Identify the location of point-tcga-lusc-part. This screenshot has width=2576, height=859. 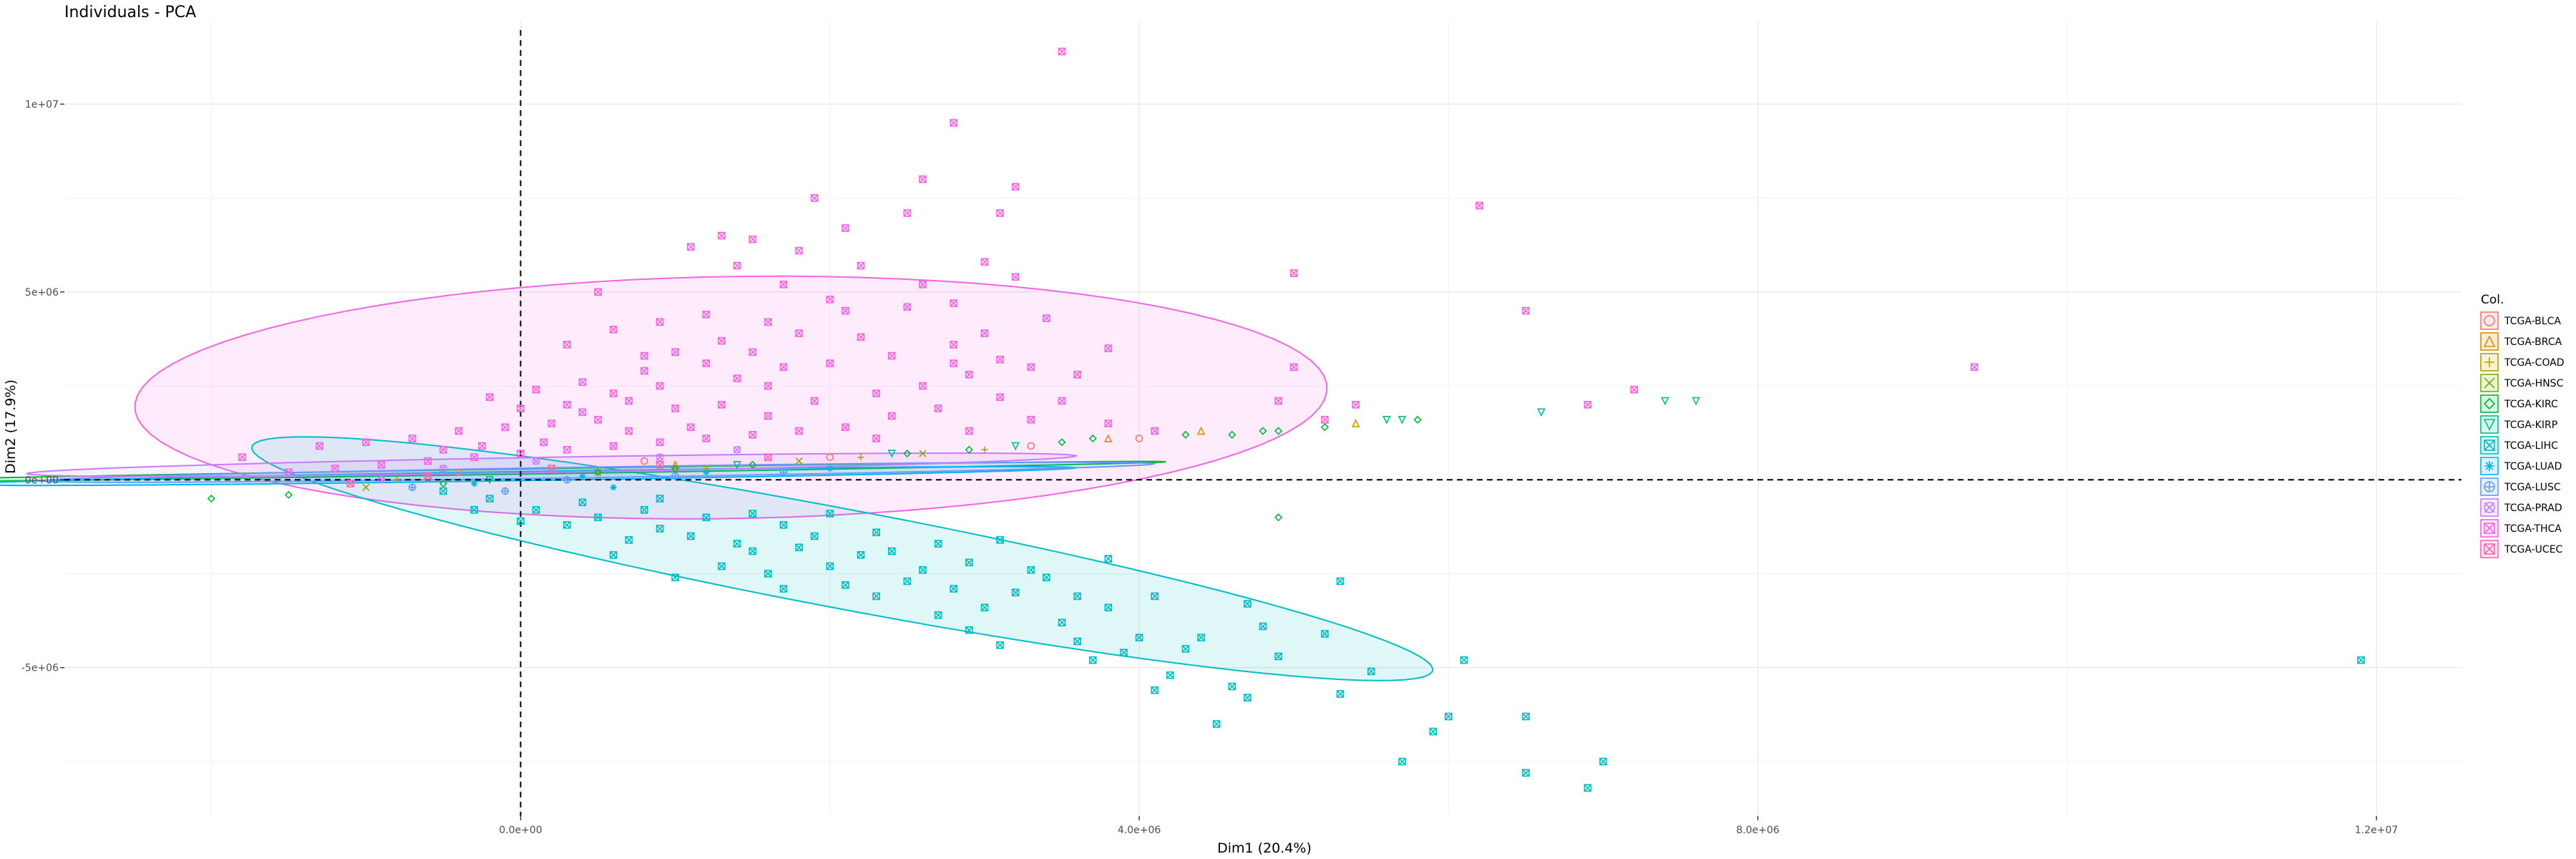
(505, 491).